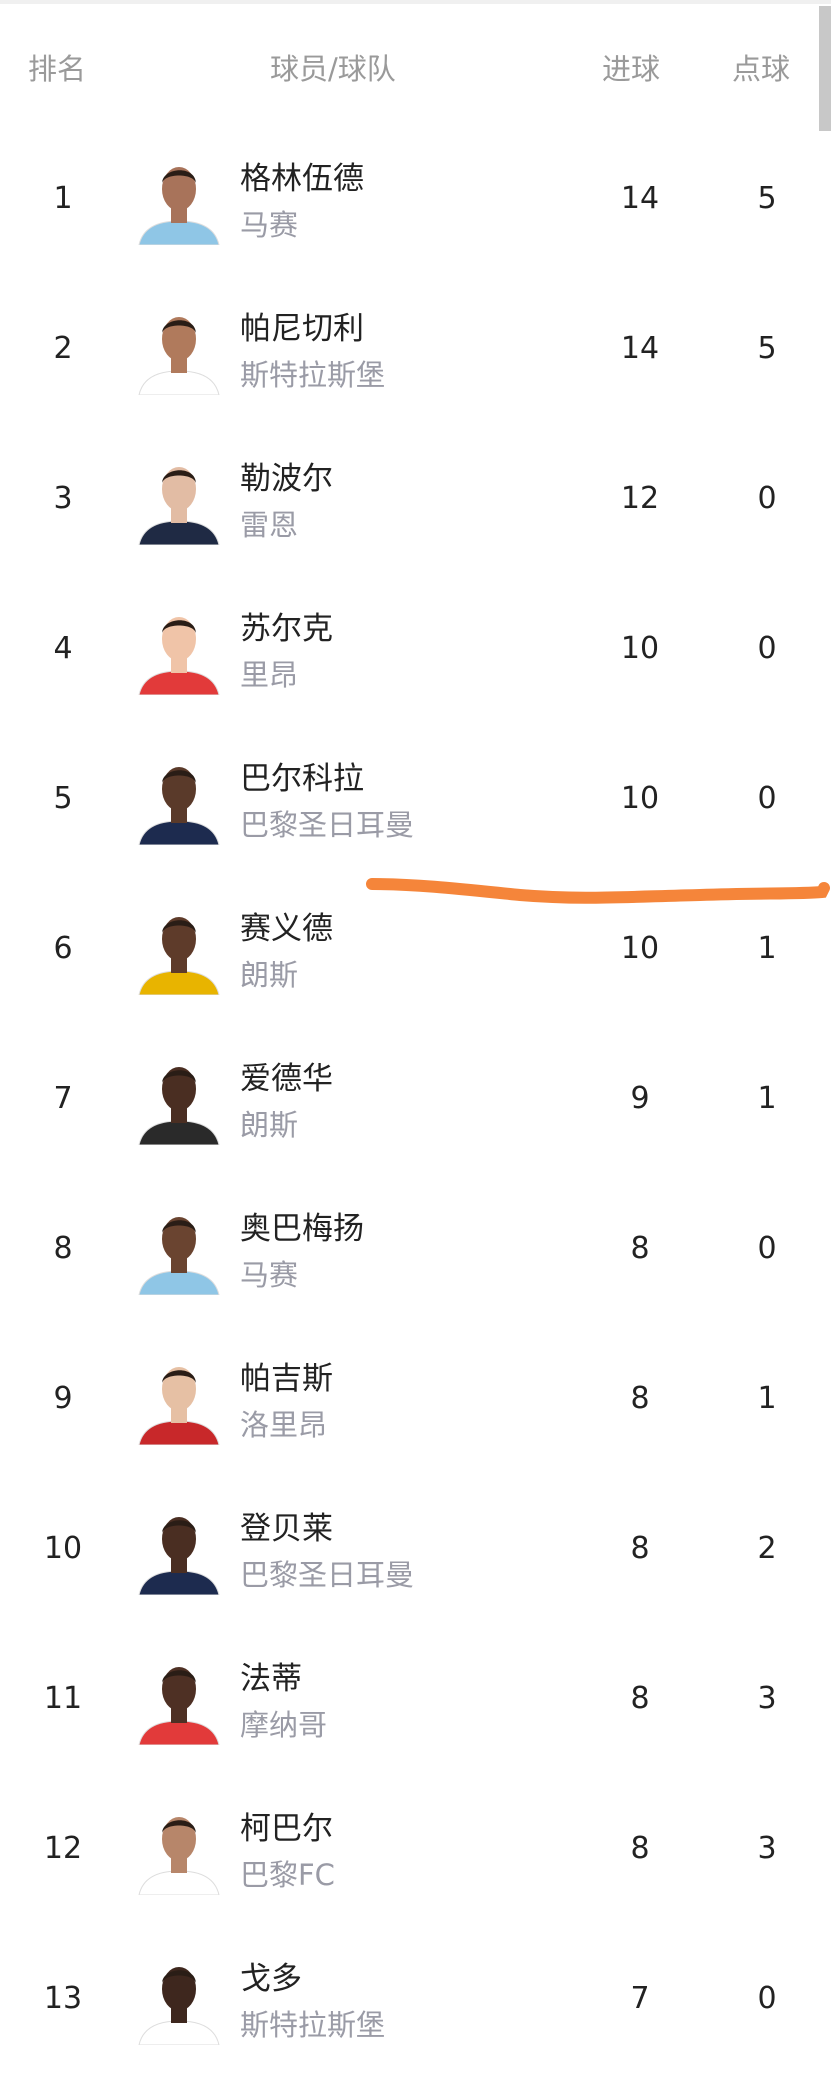 The width and height of the screenshot is (831, 2075). I want to click on penalties: 2, so click(767, 1548).